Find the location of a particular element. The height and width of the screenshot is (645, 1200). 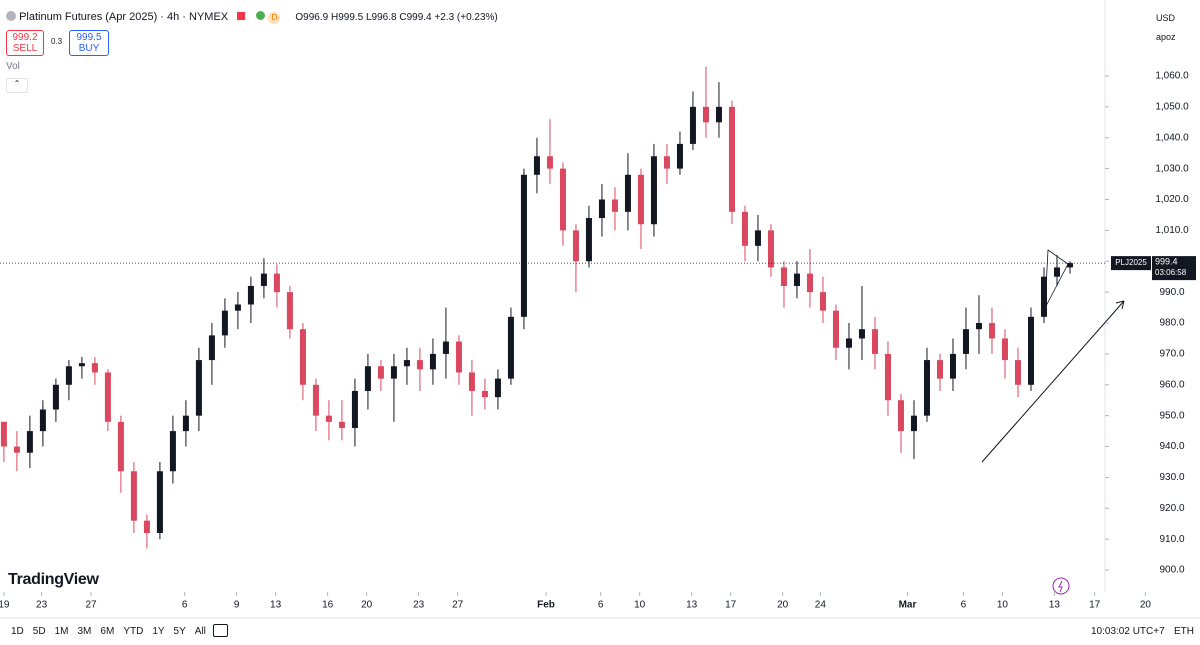

timeframe-button: 1M is located at coordinates (61, 631).